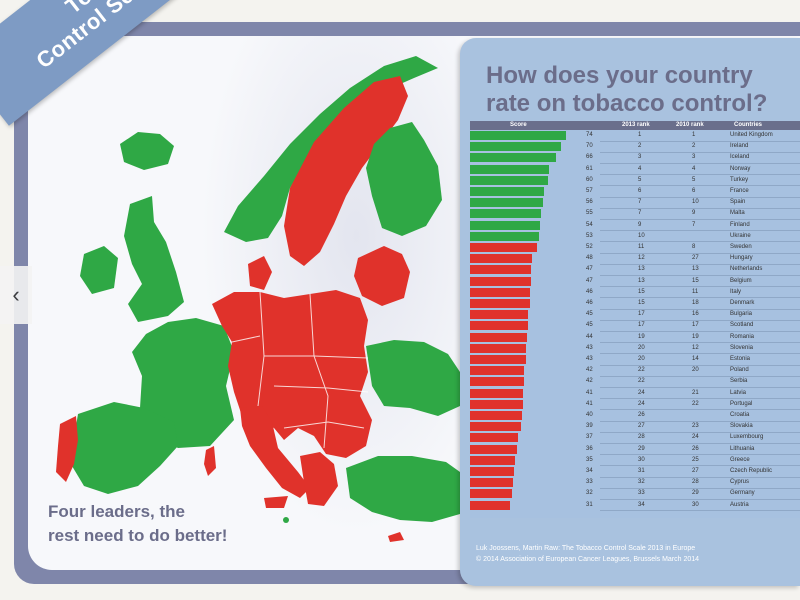 Image resolution: width=800 pixels, height=600 pixels. Describe the element at coordinates (695, 504) in the screenshot. I see `cell-rank-2010: 30` at that location.